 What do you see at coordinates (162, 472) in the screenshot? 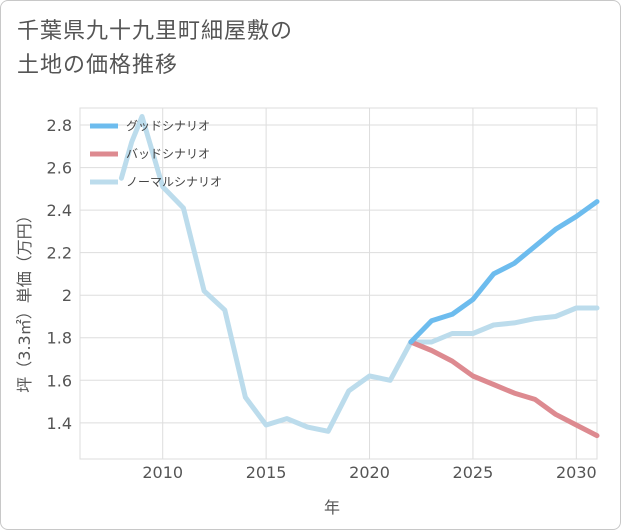
I see `x-tick-label: 2010` at bounding box center [162, 472].